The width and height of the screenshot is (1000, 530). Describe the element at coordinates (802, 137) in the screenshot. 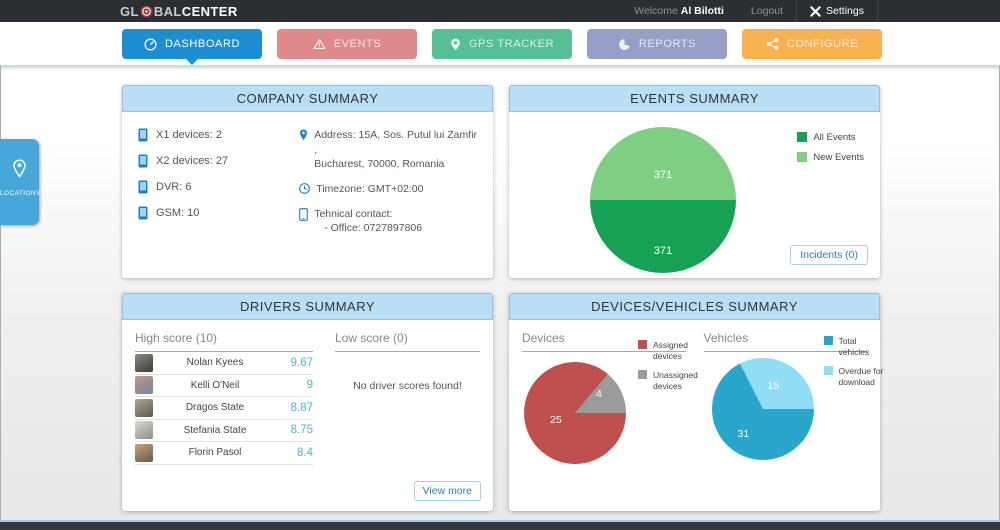

I see `all-events-swatch` at that location.